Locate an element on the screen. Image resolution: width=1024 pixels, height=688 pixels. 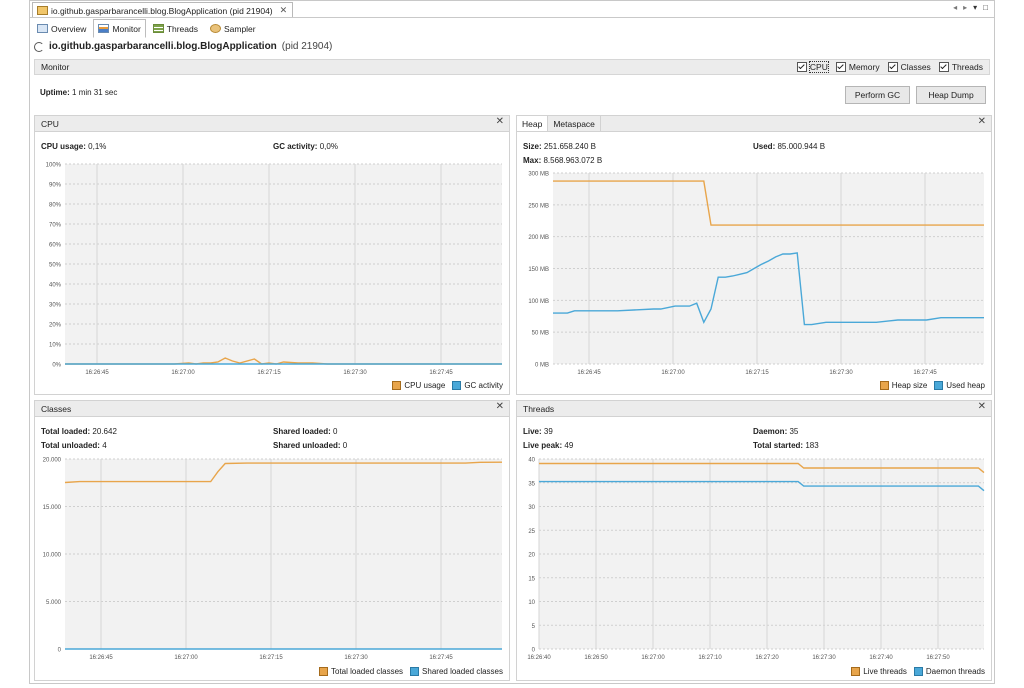
total-unloaded-value: 4 is located at coordinates (104, 445).